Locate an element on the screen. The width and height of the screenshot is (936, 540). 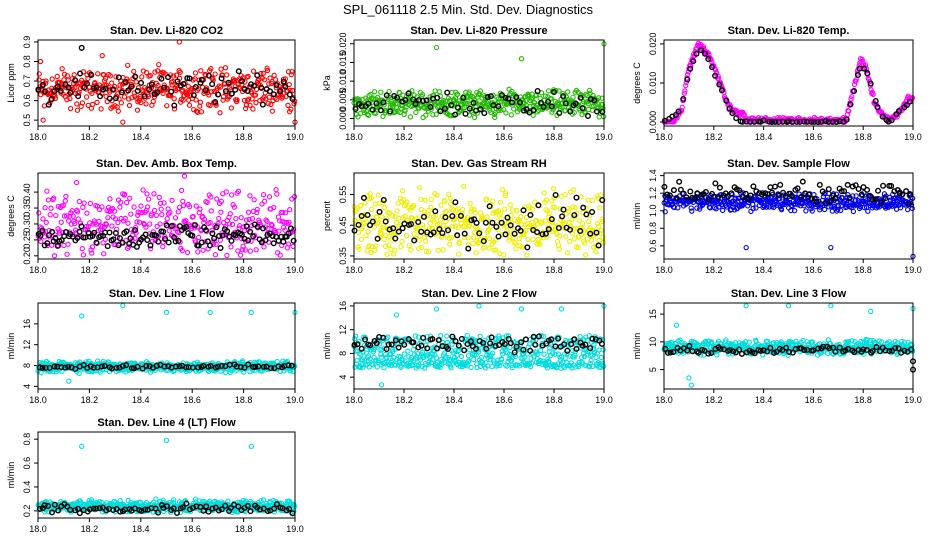
y-tick-label: 4 is located at coordinates (343, 377).